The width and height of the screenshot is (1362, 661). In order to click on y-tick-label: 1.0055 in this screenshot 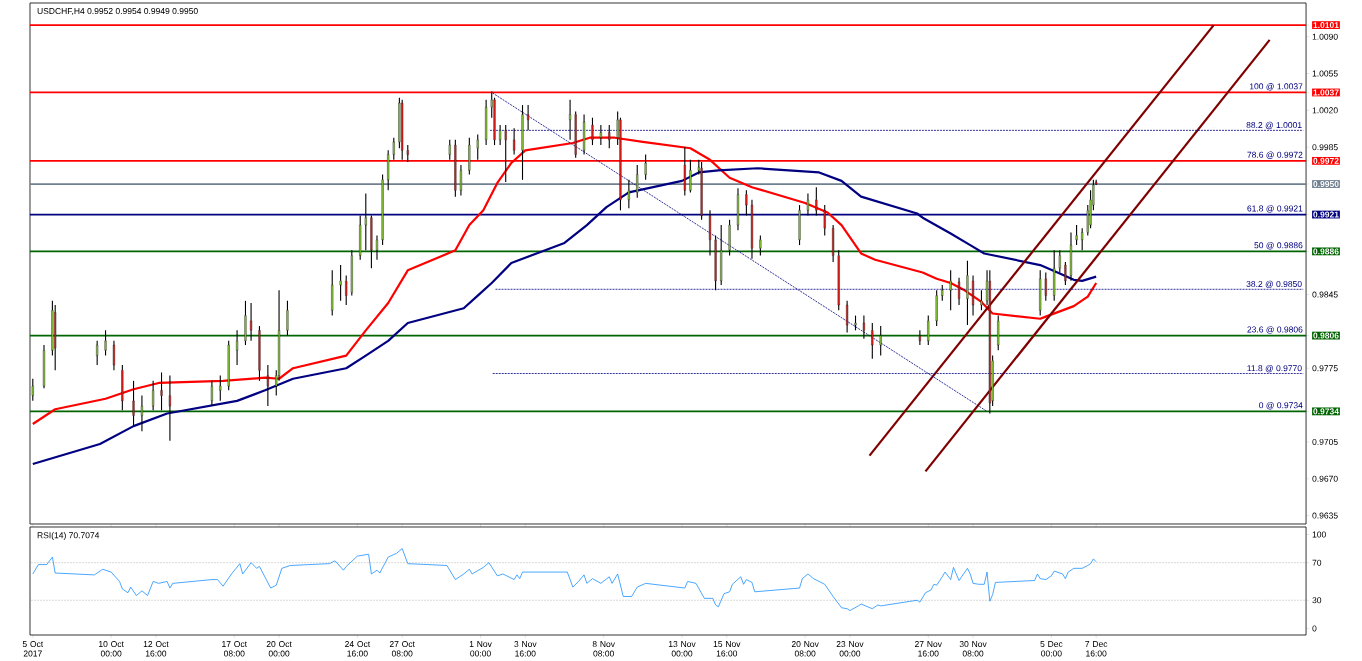, I will do `click(1325, 73)`.